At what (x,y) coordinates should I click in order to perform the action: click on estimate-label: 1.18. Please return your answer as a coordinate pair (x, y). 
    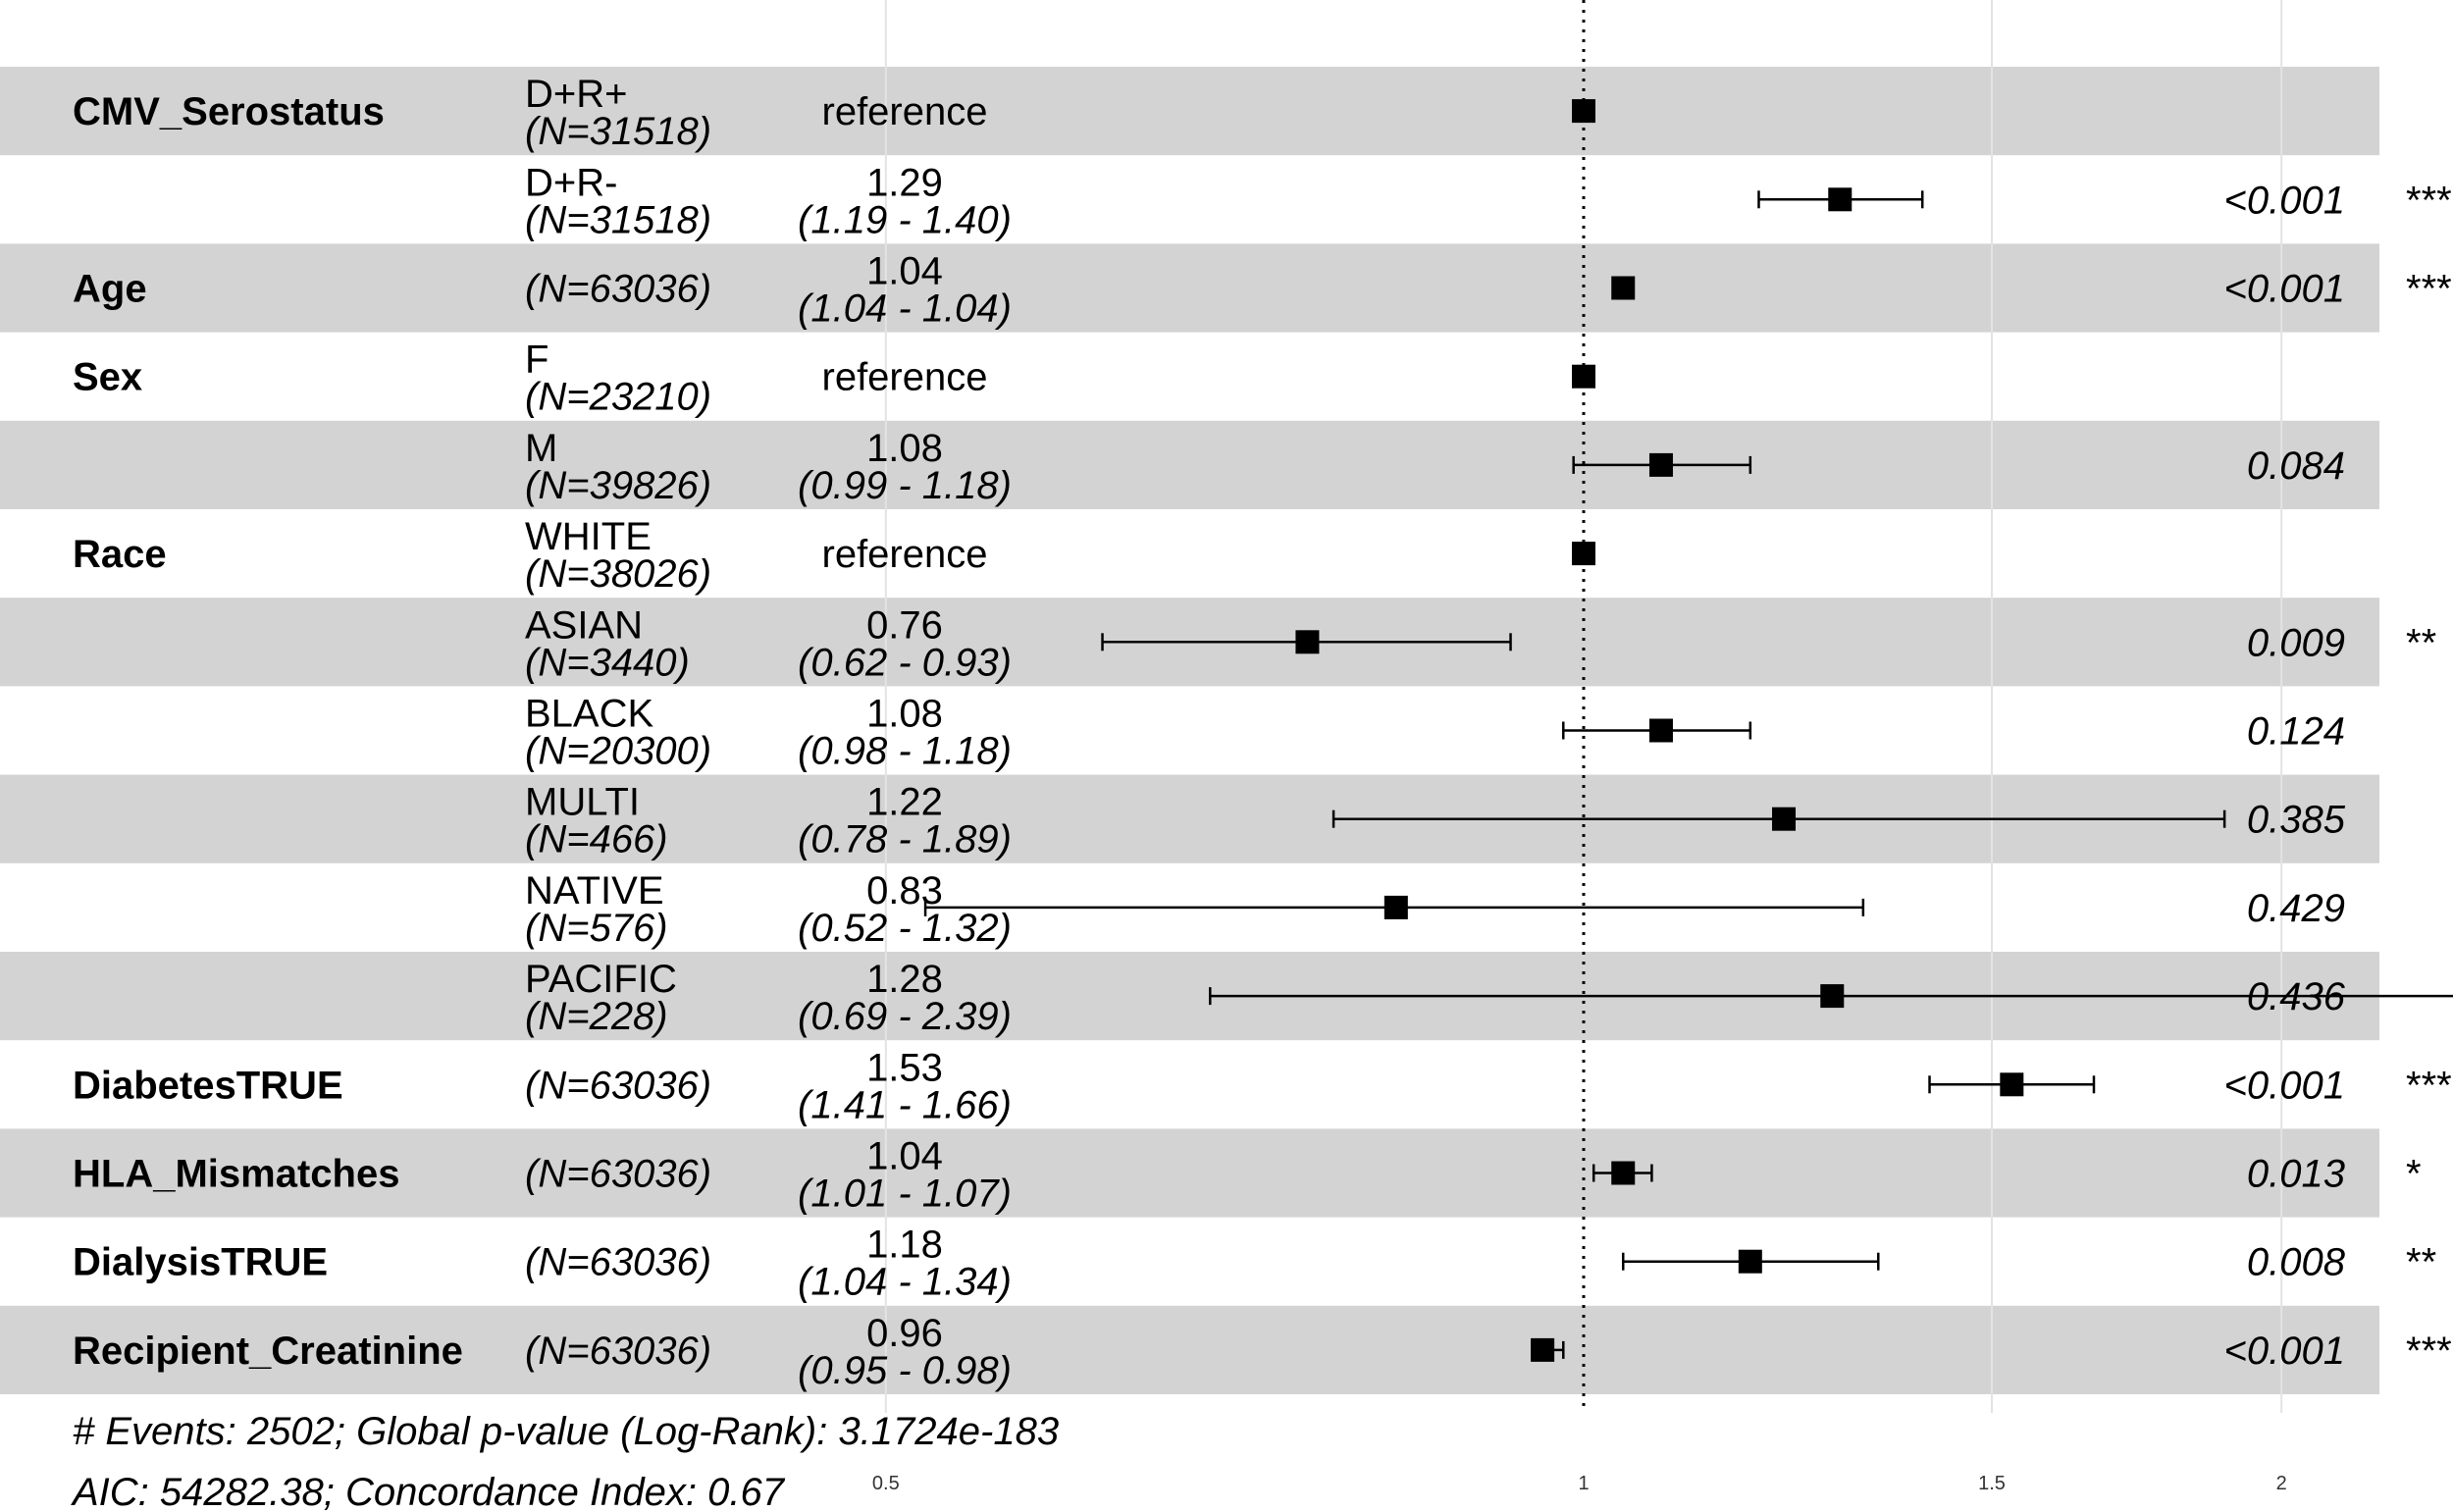
    Looking at the image, I should click on (904, 1245).